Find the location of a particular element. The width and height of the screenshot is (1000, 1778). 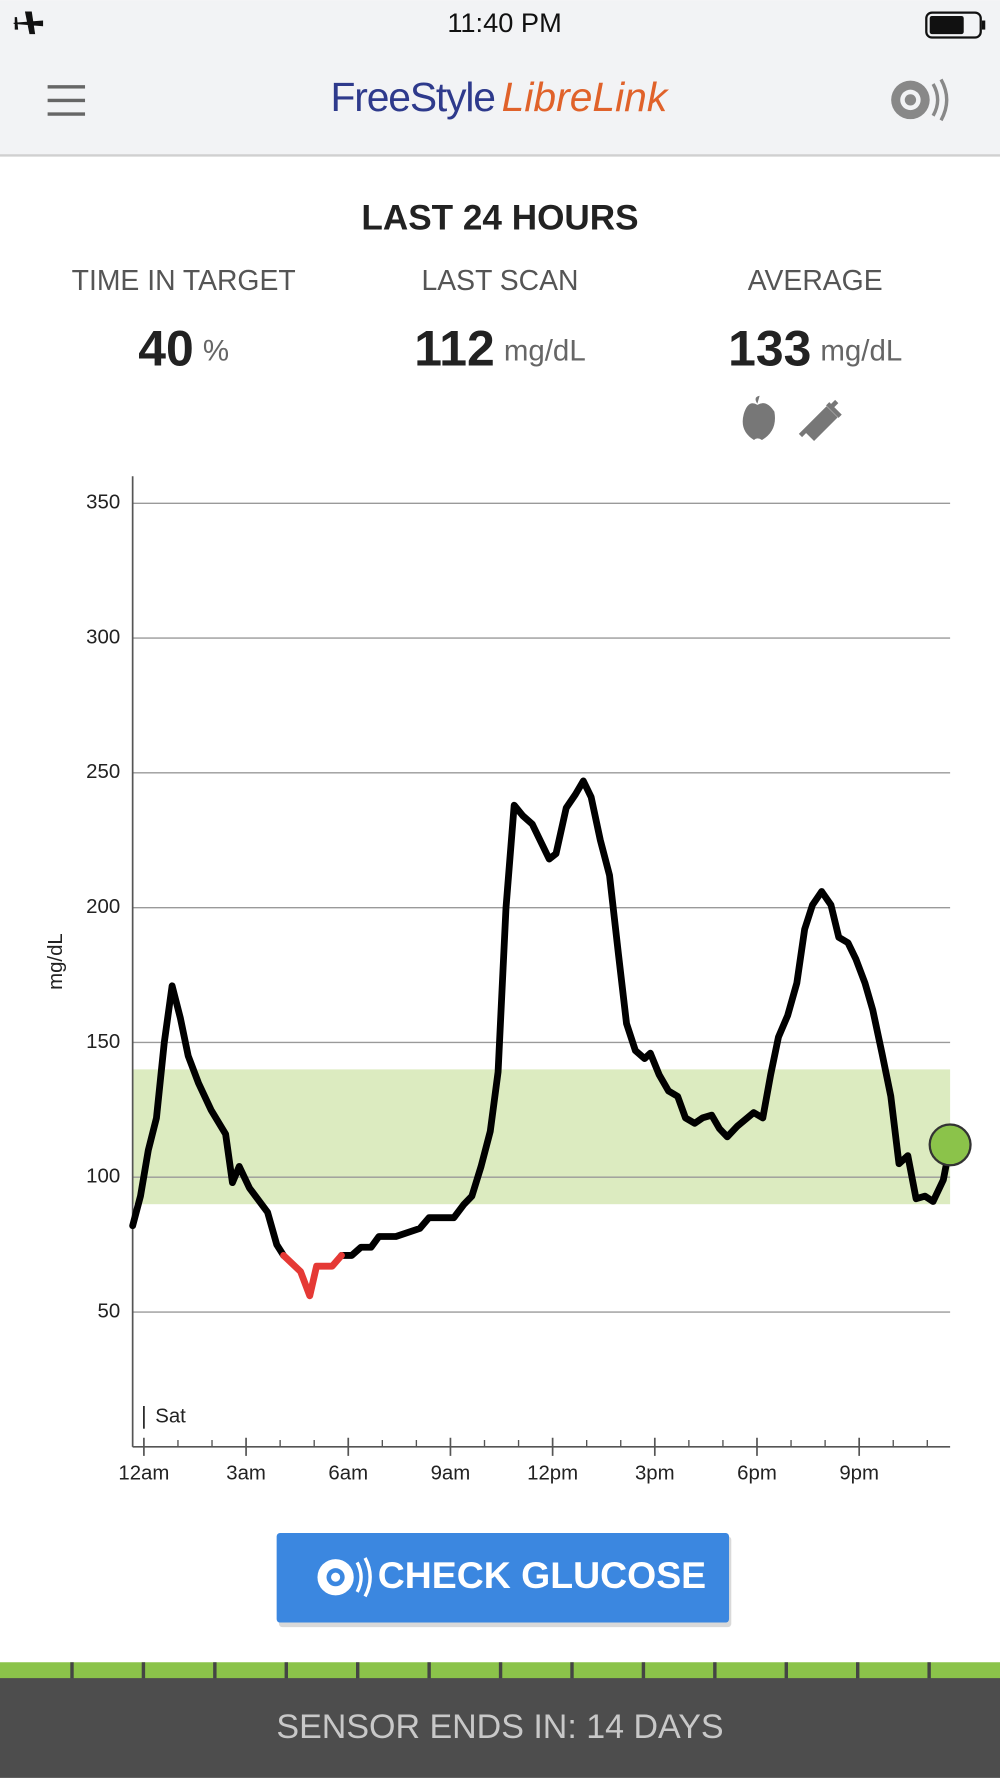

summary-title: LAST 24 HOURS is located at coordinates (499, 217).